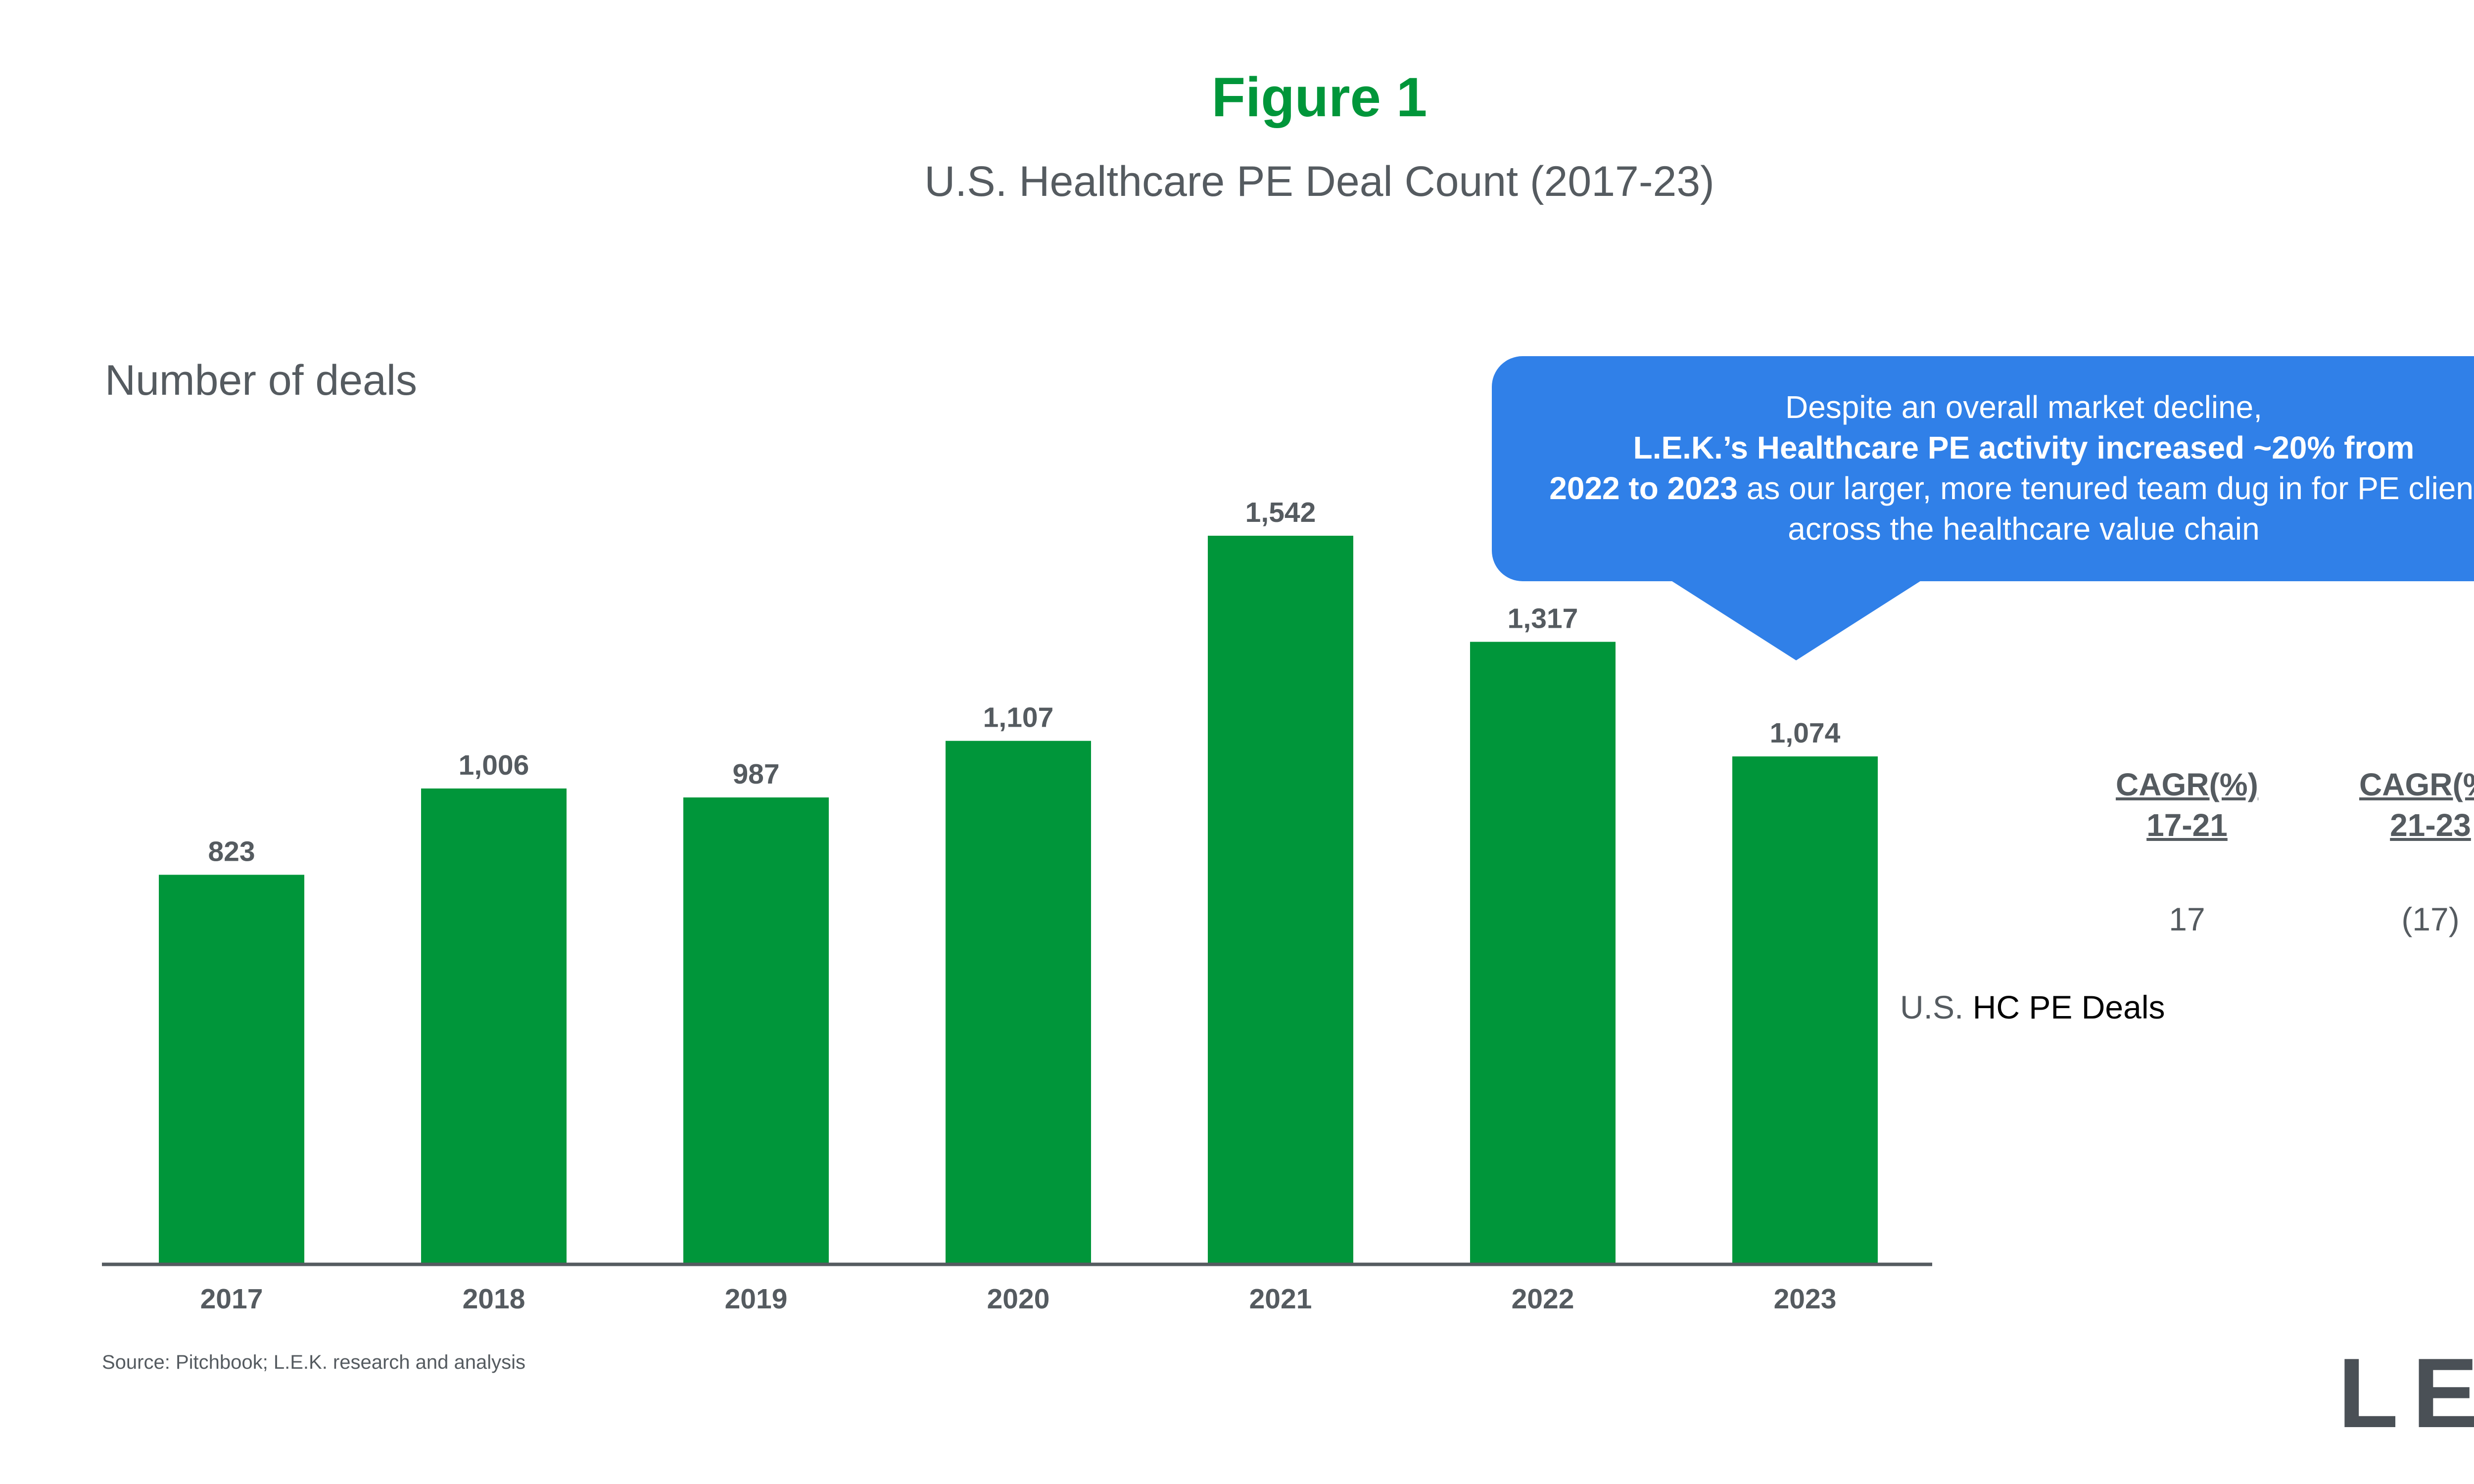 This screenshot has width=2474, height=1484. I want to click on cagr-header-1-line-1: CAGR(%), so click(2187, 784).